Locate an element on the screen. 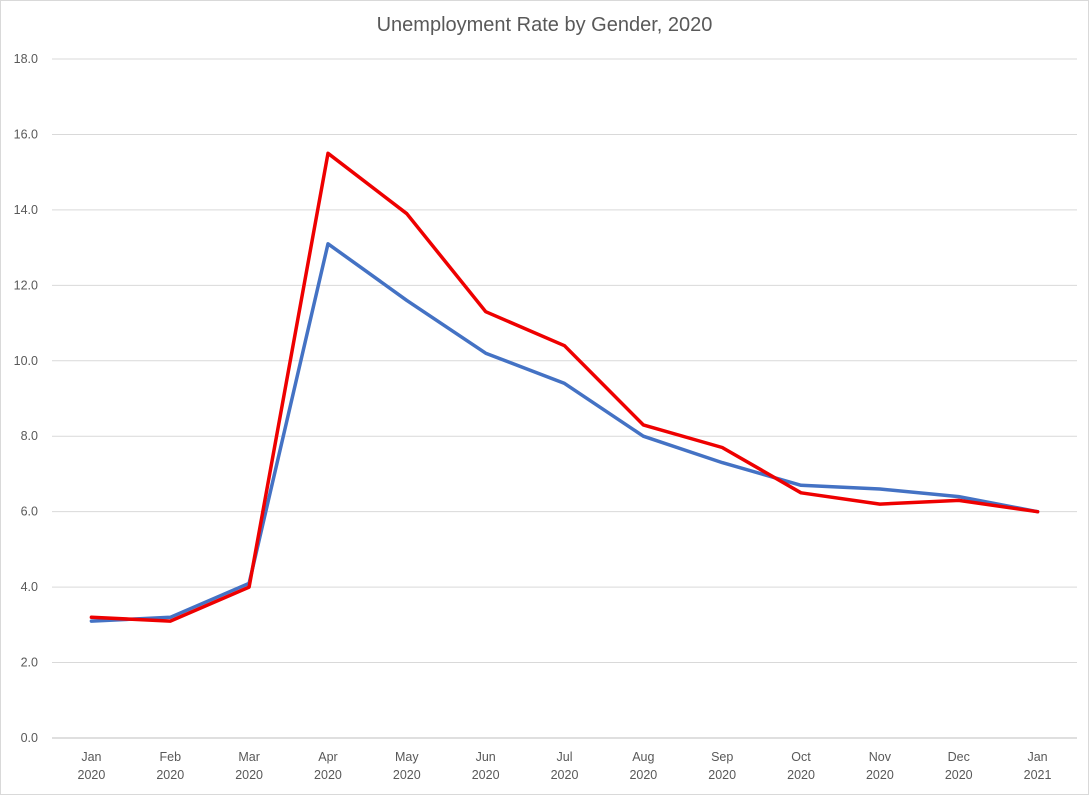  x-tick-label: Feb is located at coordinates (170, 757).